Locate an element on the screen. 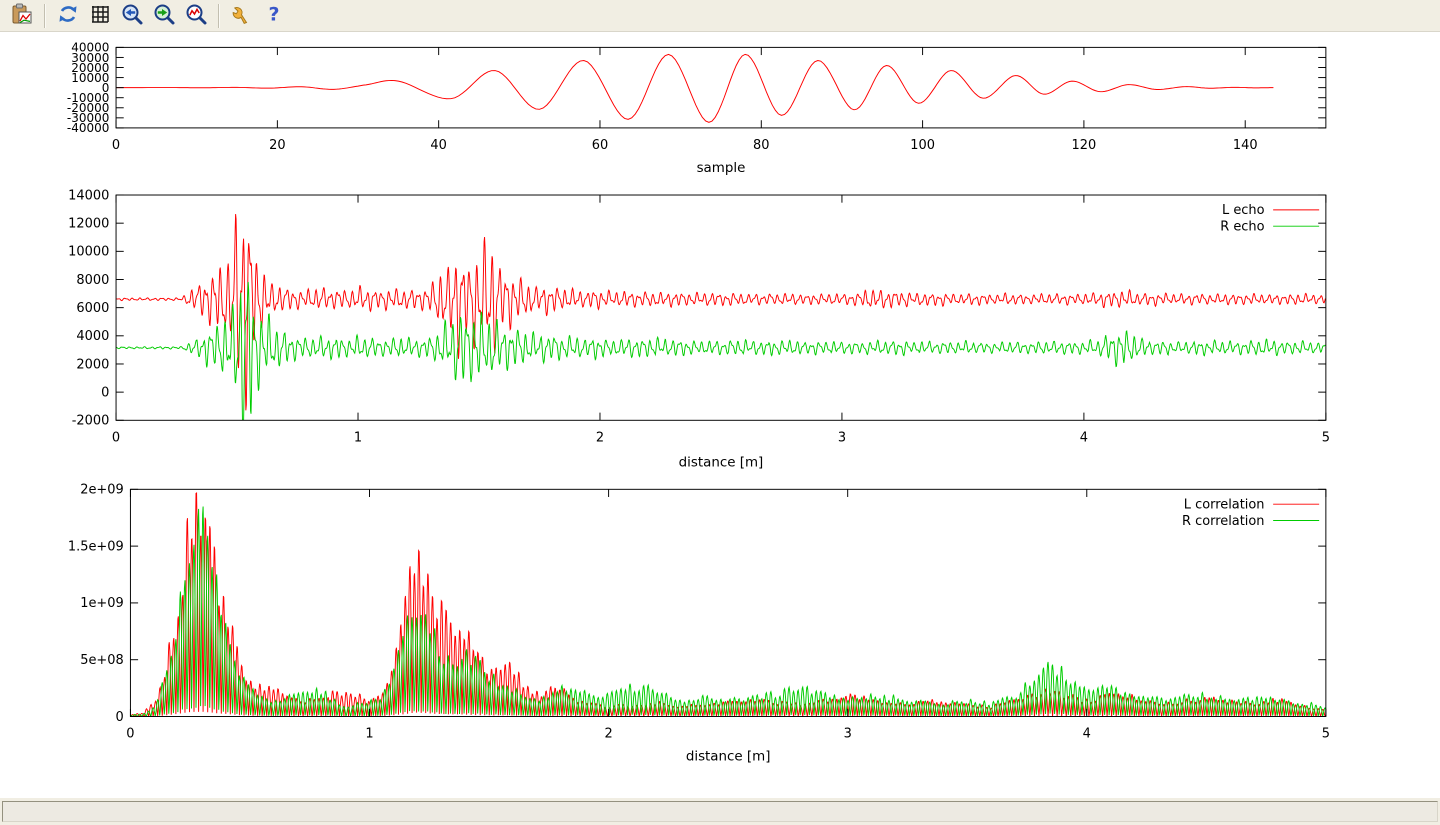 This screenshot has width=1440, height=825. help-button: ? is located at coordinates (274, 16).